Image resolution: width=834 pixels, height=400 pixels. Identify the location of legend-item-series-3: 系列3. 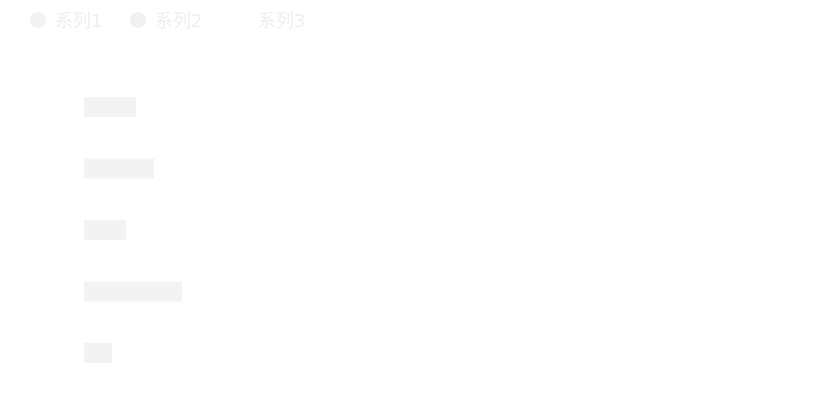
(269, 20).